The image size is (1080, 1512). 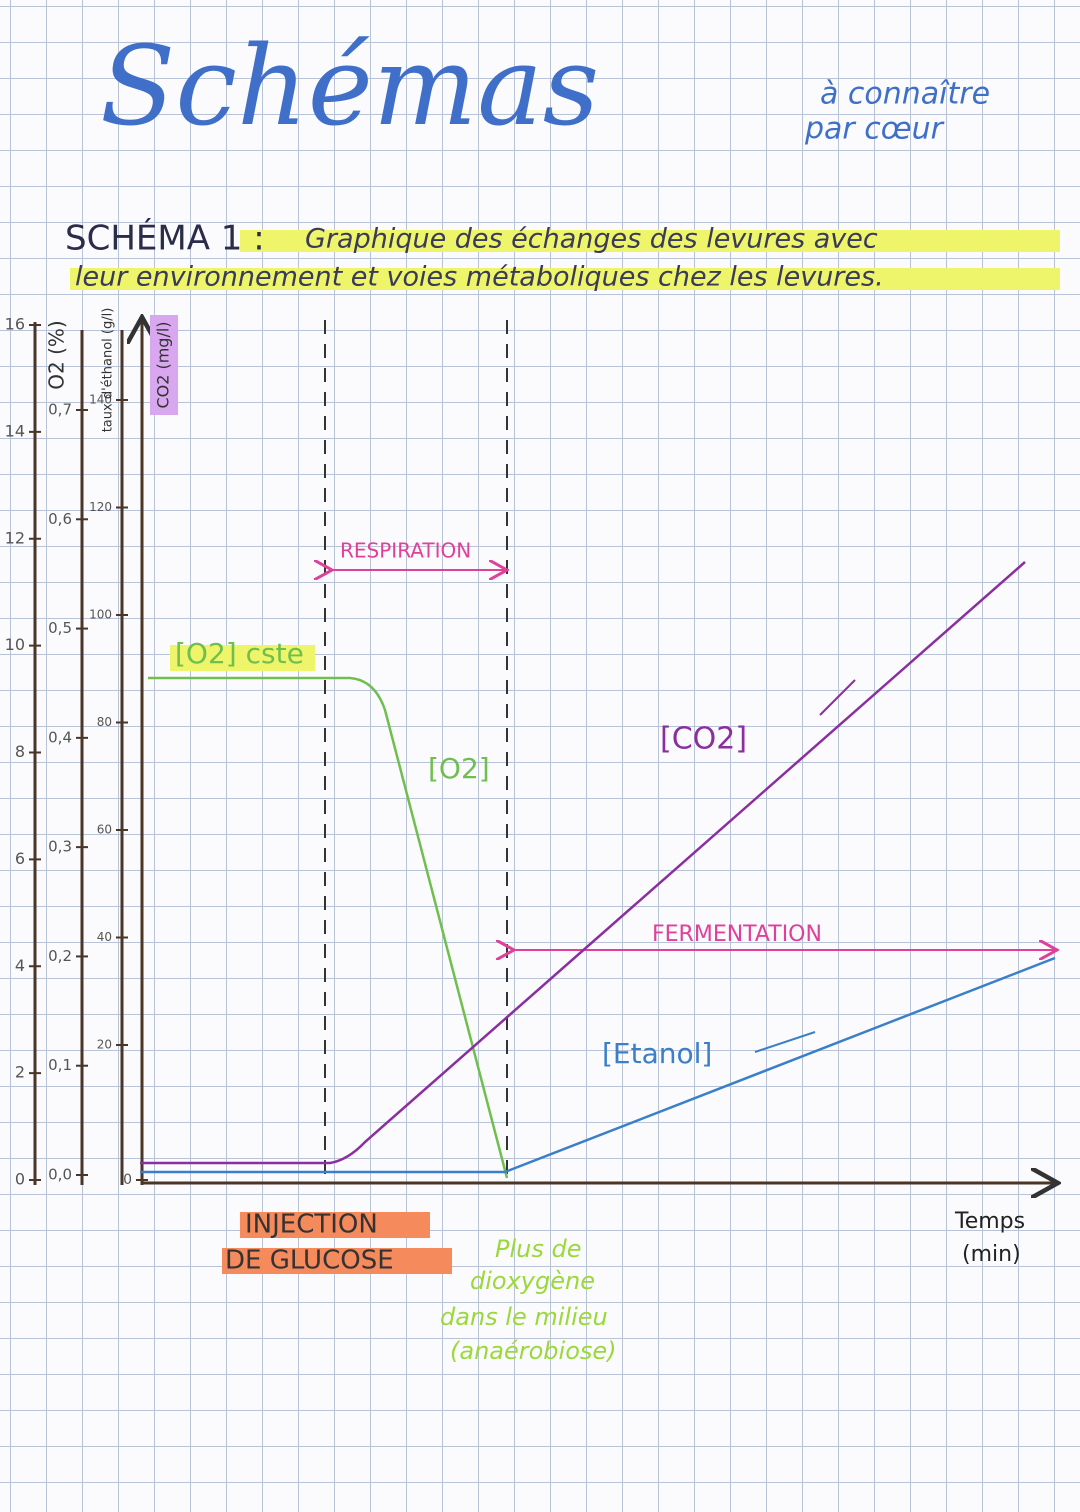 What do you see at coordinates (60, 737) in the screenshot?
I see `tick-label: 0,4` at bounding box center [60, 737].